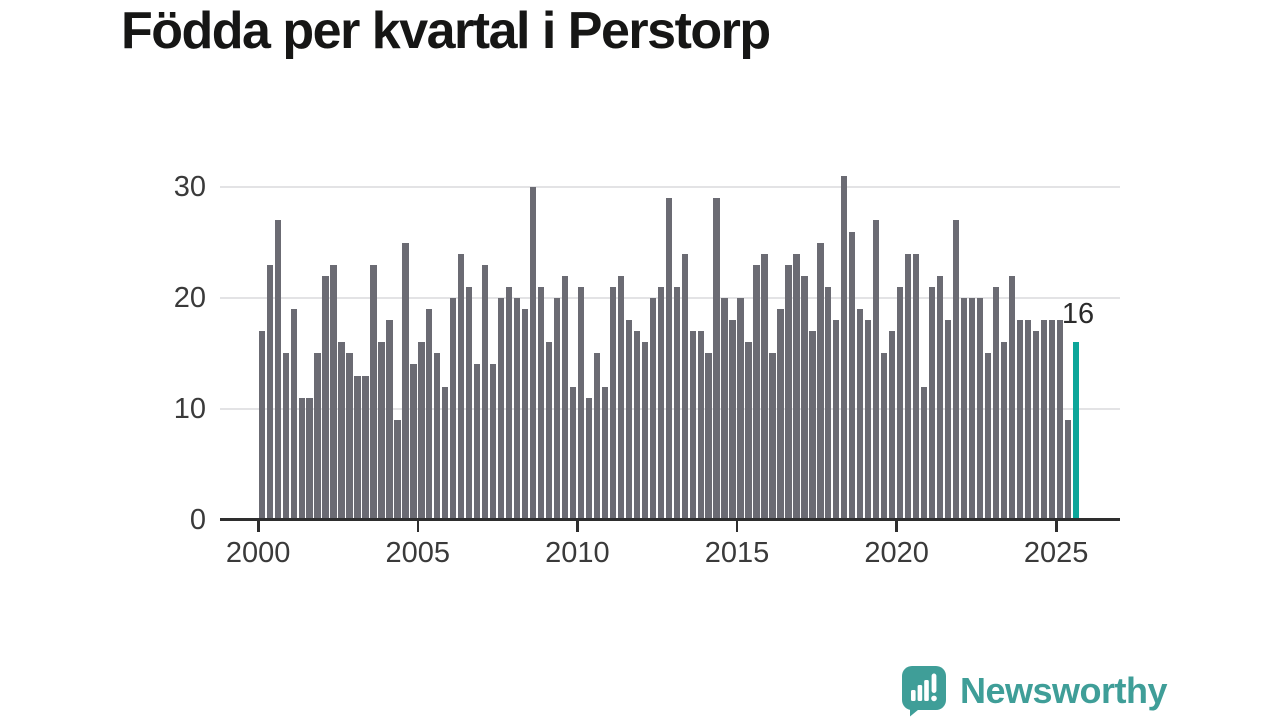 The height and width of the screenshot is (720, 1280). What do you see at coordinates (437, 436) in the screenshot?
I see `bar-2005-Q3` at bounding box center [437, 436].